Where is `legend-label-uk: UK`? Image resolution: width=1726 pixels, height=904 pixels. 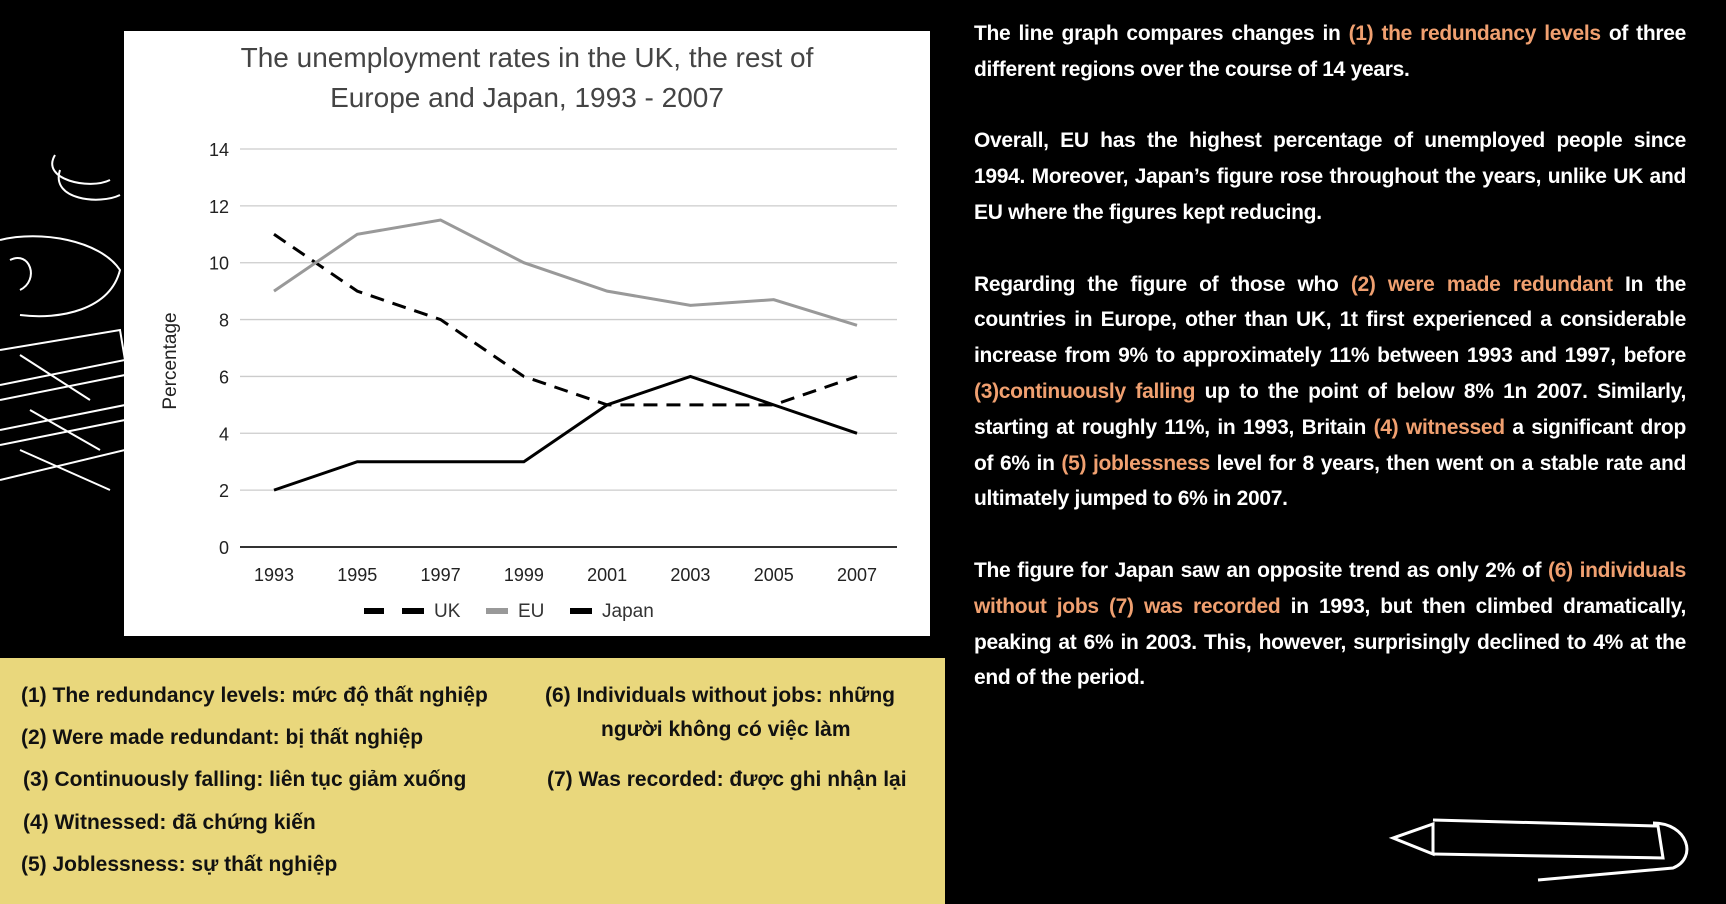 legend-label-uk: UK is located at coordinates (447, 611).